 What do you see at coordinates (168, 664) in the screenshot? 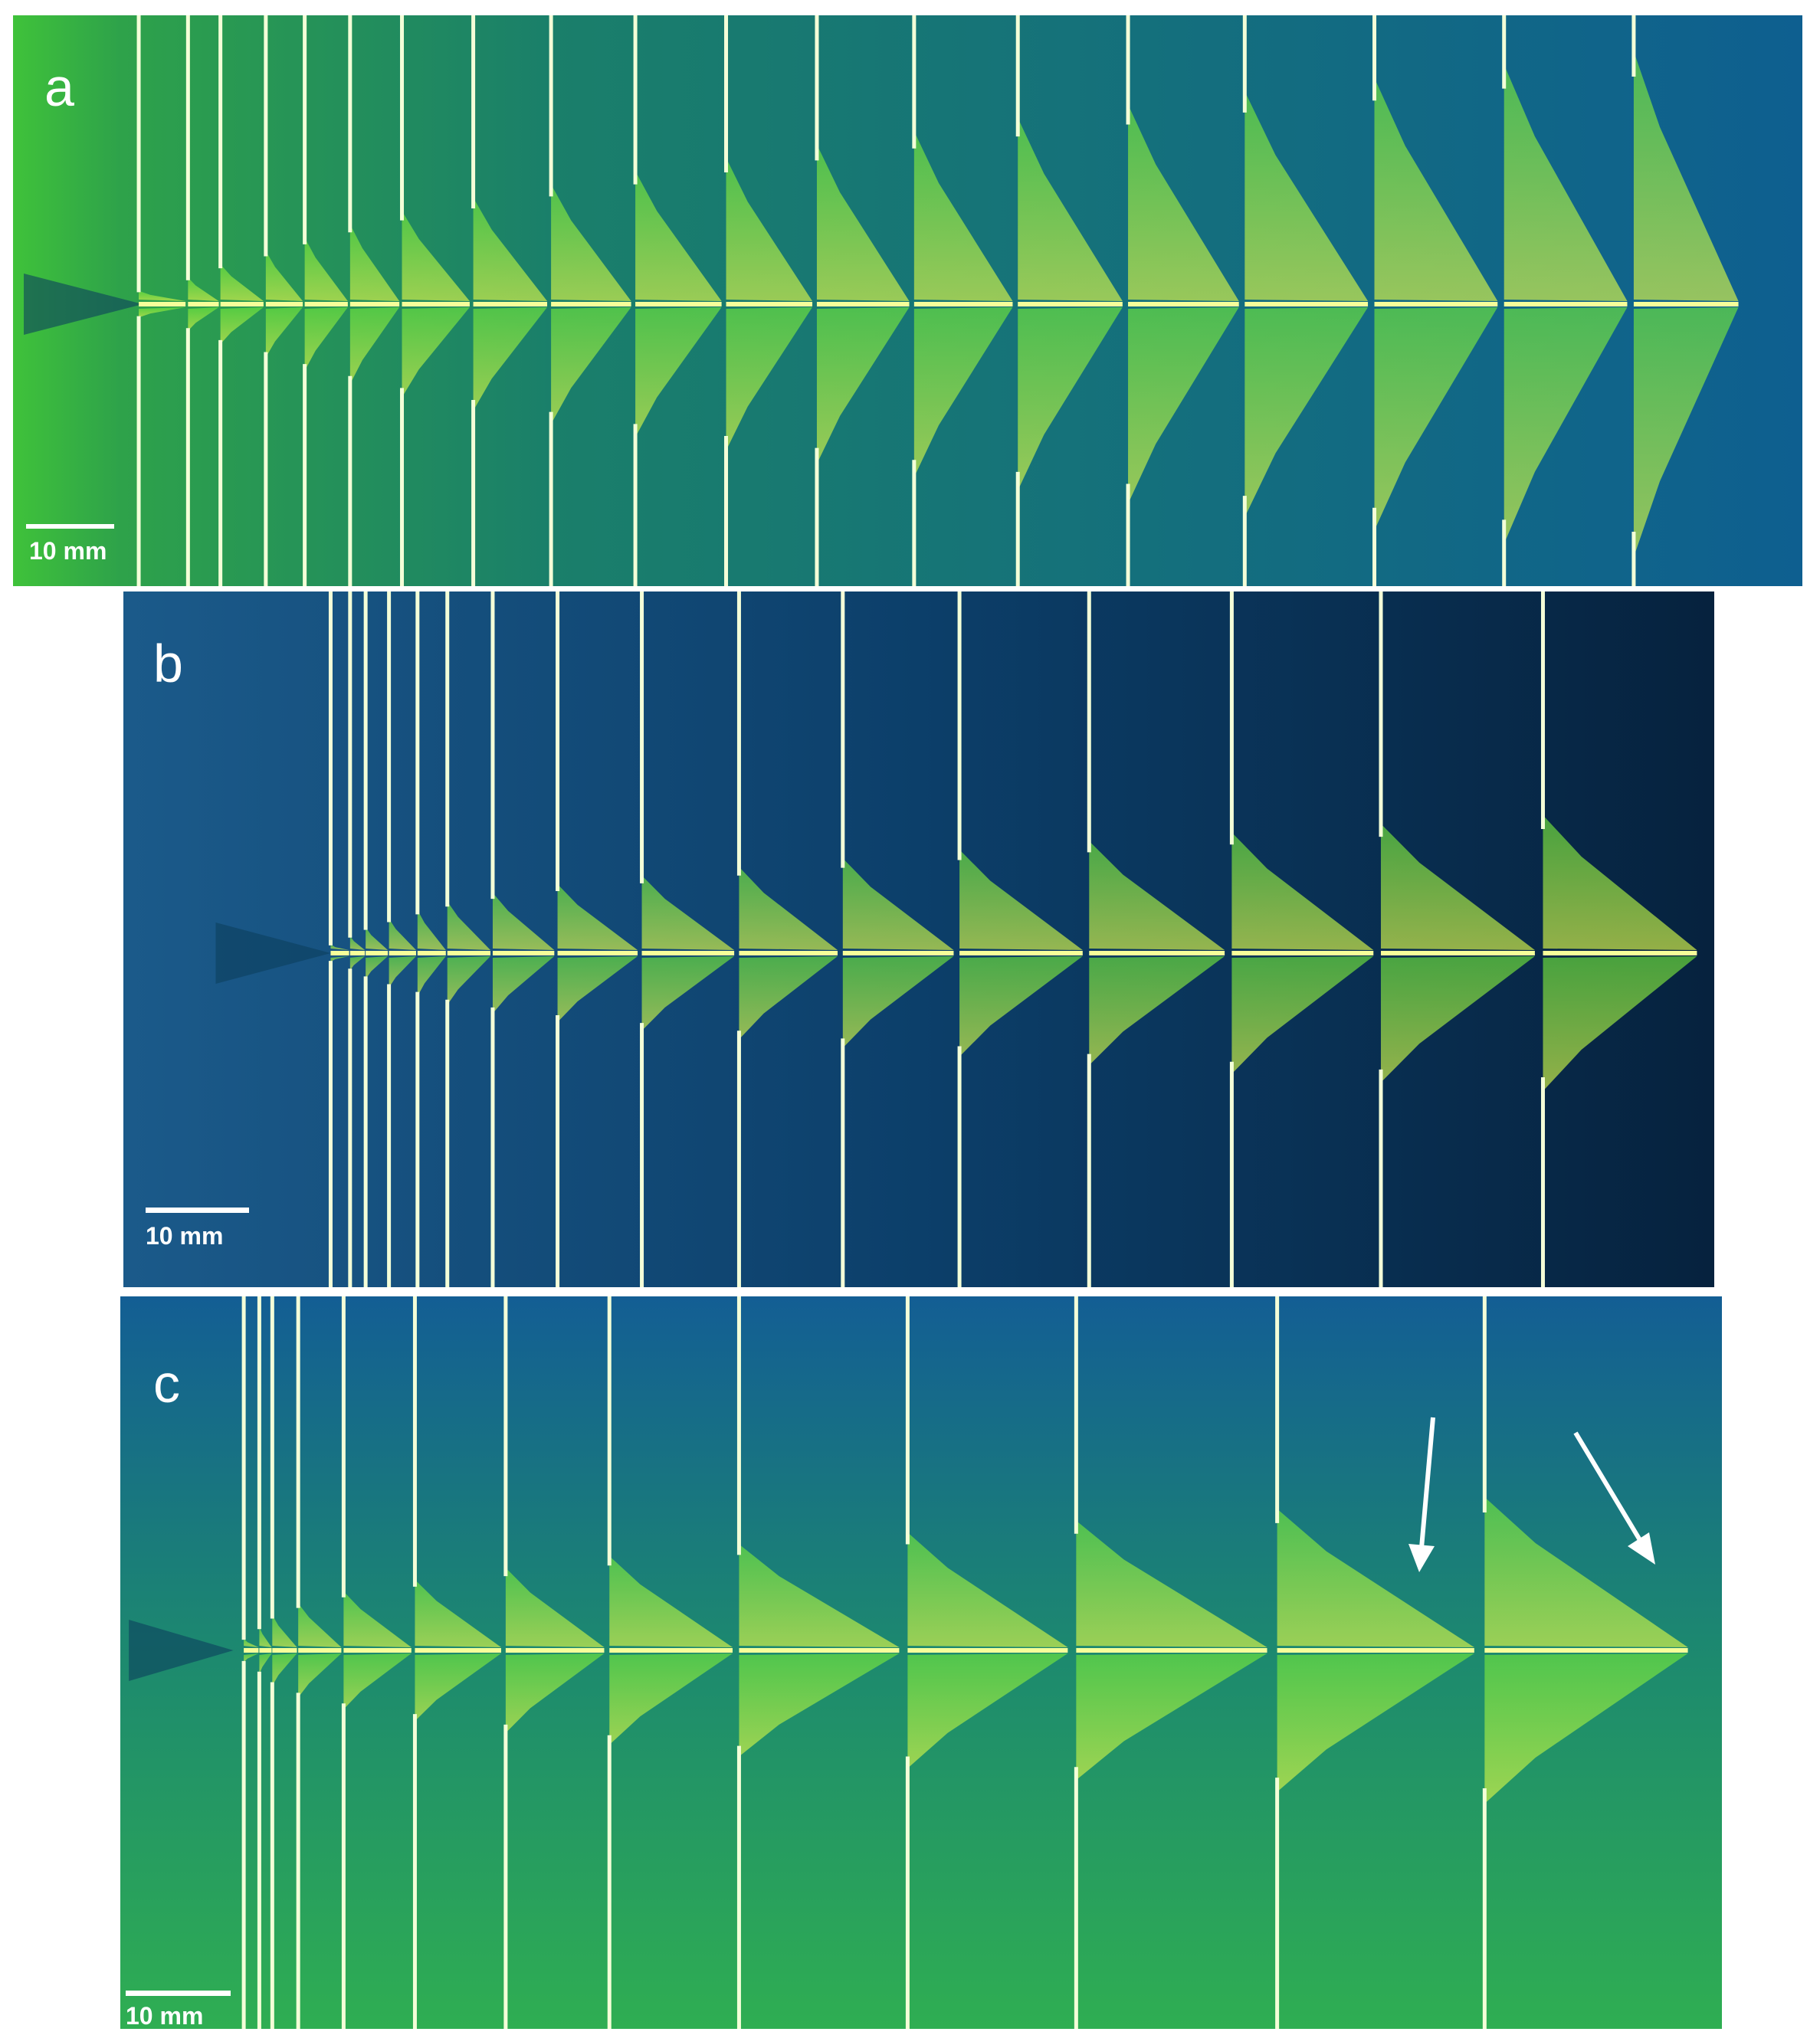
I see `panel-label: b` at bounding box center [168, 664].